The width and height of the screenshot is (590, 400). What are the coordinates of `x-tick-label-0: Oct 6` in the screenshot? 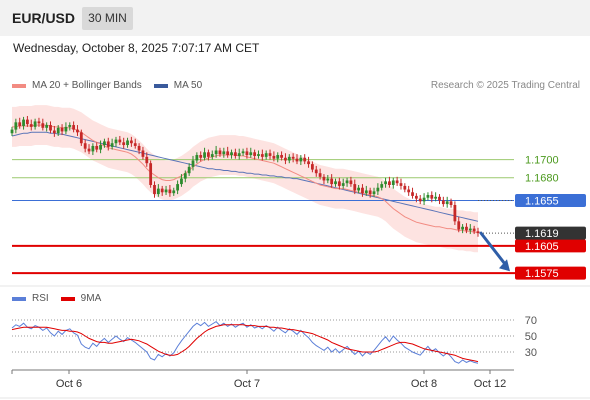 It's located at (69, 384).